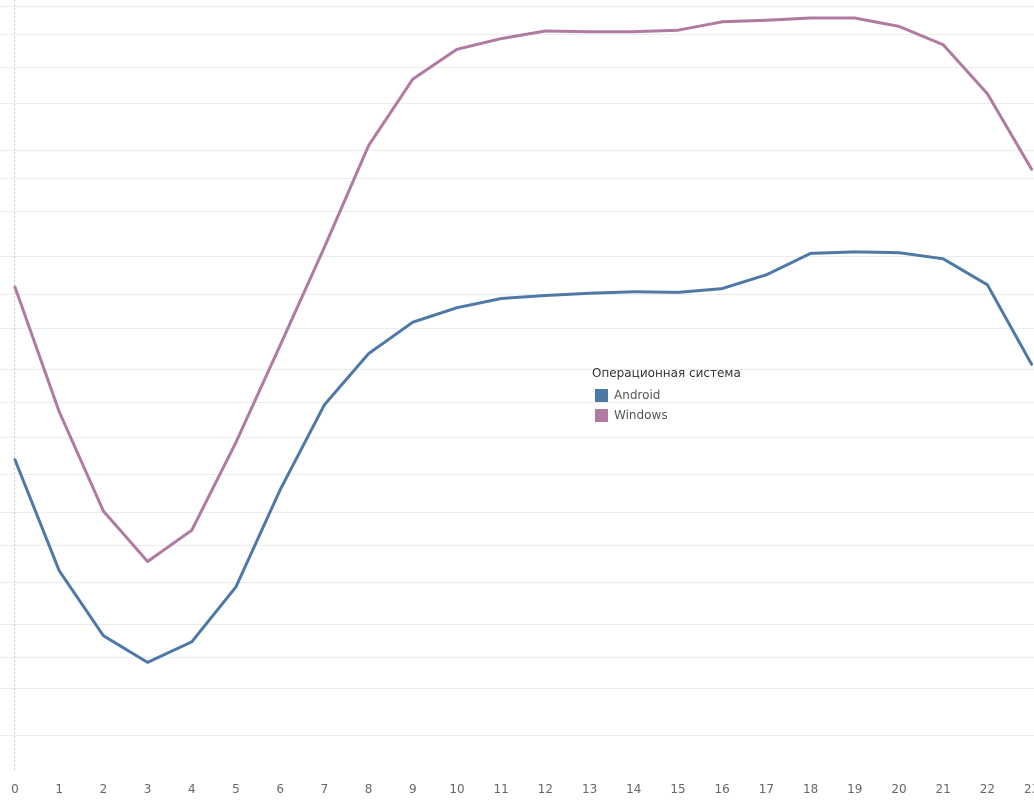 This screenshot has height=806, width=1034. What do you see at coordinates (633, 789) in the screenshot?
I see `x-tick-label: 14` at bounding box center [633, 789].